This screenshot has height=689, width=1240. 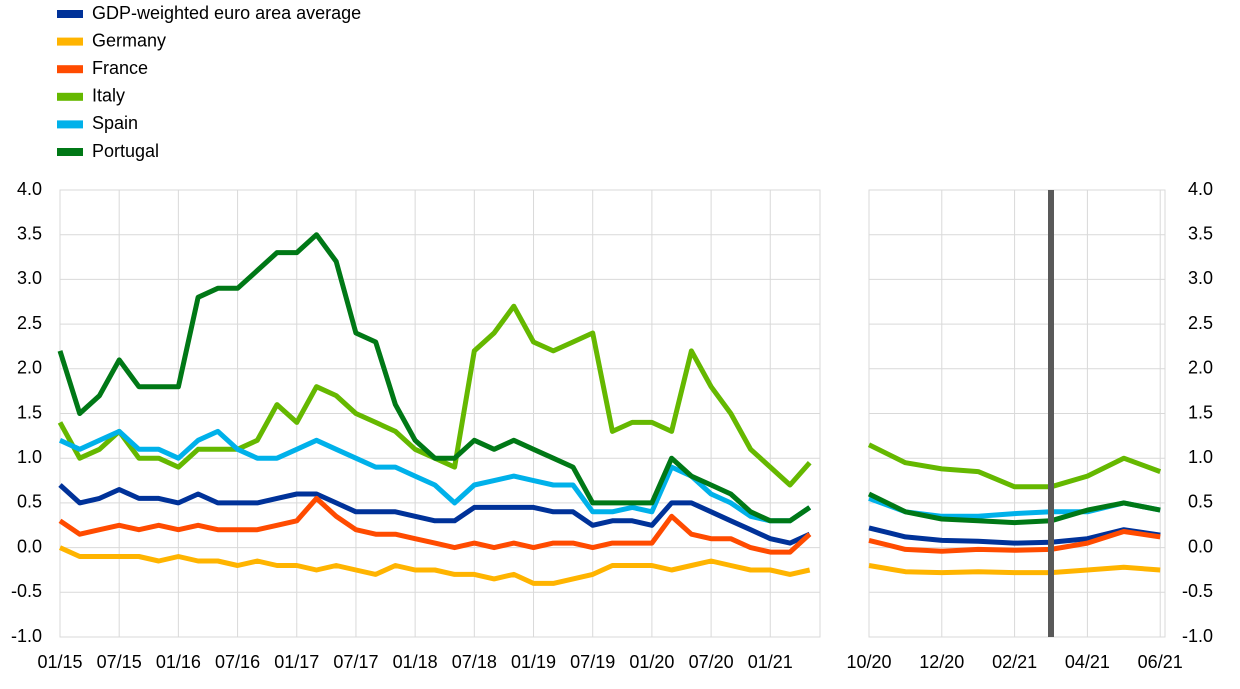 I want to click on x-tick-label: 02/21, so click(x=1014, y=662).